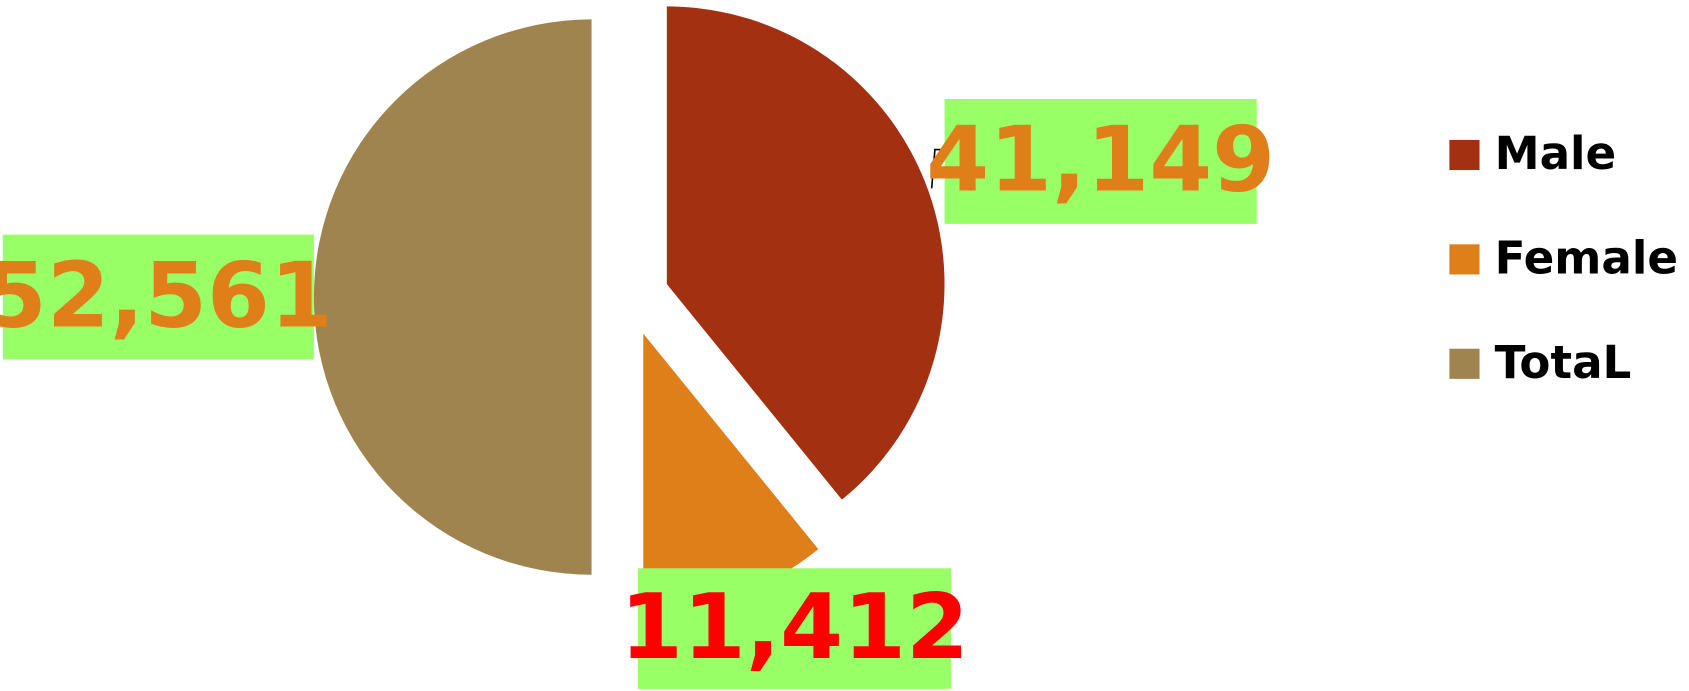 The height and width of the screenshot is (691, 1689). What do you see at coordinates (1586, 258) in the screenshot?
I see `legend-label: Female` at bounding box center [1586, 258].